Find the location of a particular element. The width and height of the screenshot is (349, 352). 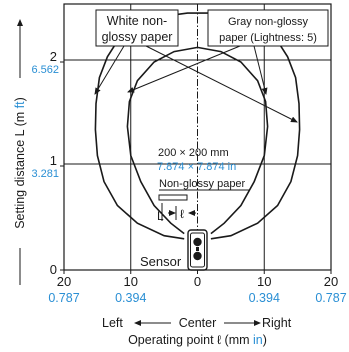

x-tick-label-in-0: 0.787 is located at coordinates (63, 298).